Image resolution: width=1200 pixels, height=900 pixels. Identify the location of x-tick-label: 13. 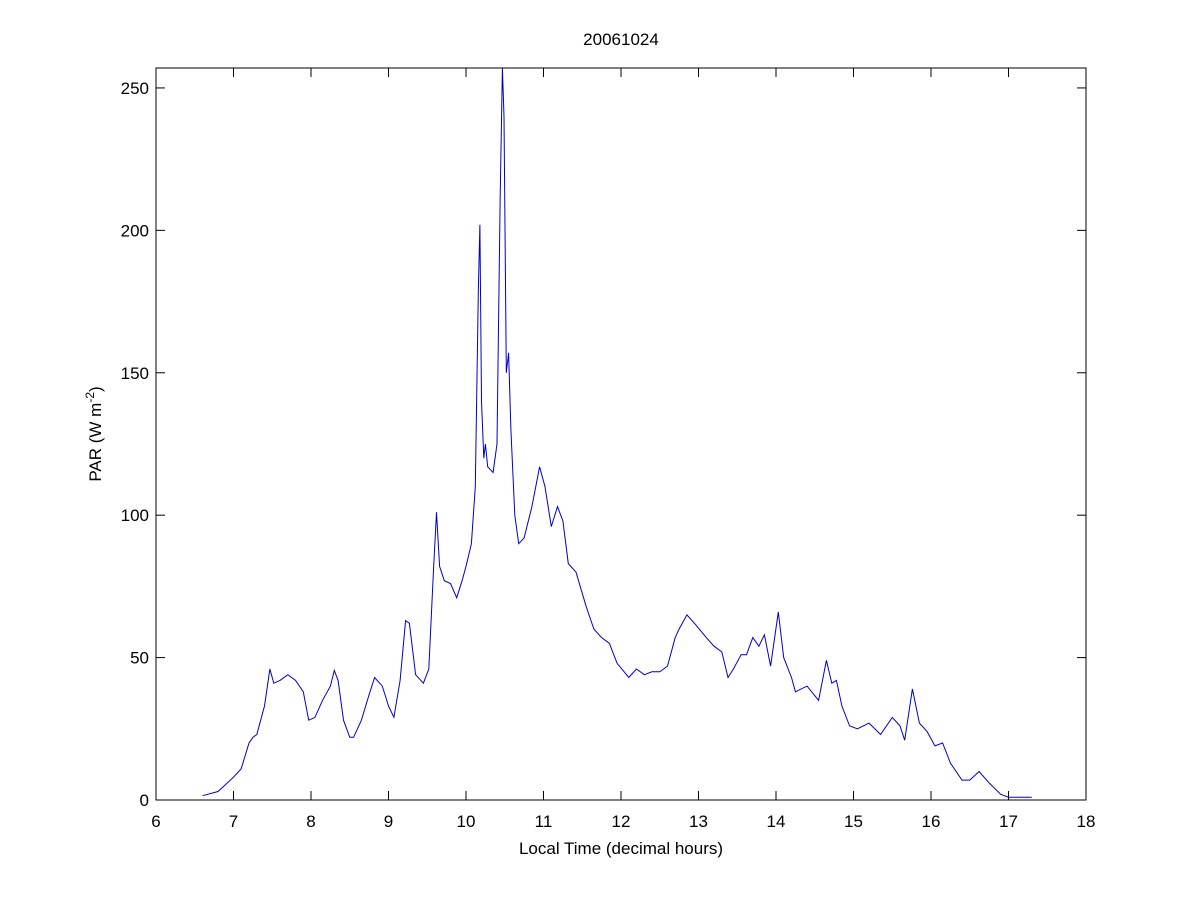
(698, 821).